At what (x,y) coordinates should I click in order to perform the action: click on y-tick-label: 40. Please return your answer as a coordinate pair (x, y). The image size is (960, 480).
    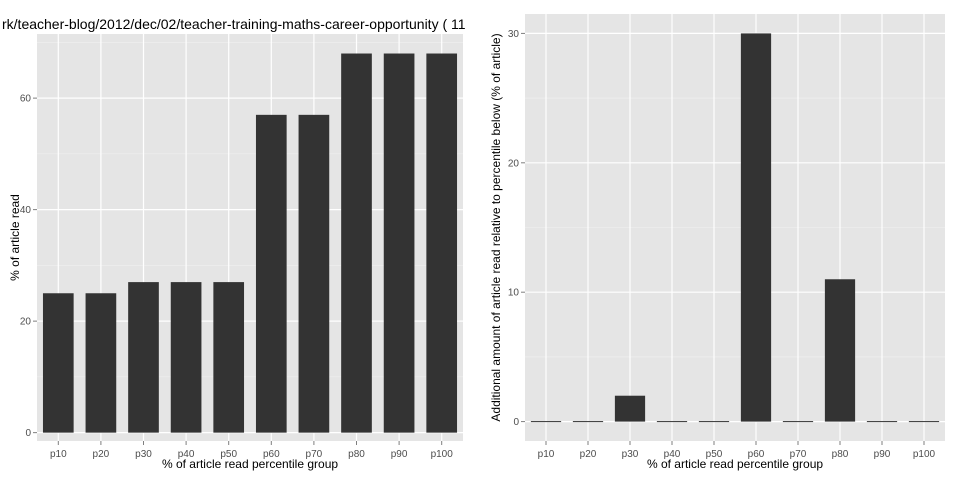
    Looking at the image, I should click on (26, 210).